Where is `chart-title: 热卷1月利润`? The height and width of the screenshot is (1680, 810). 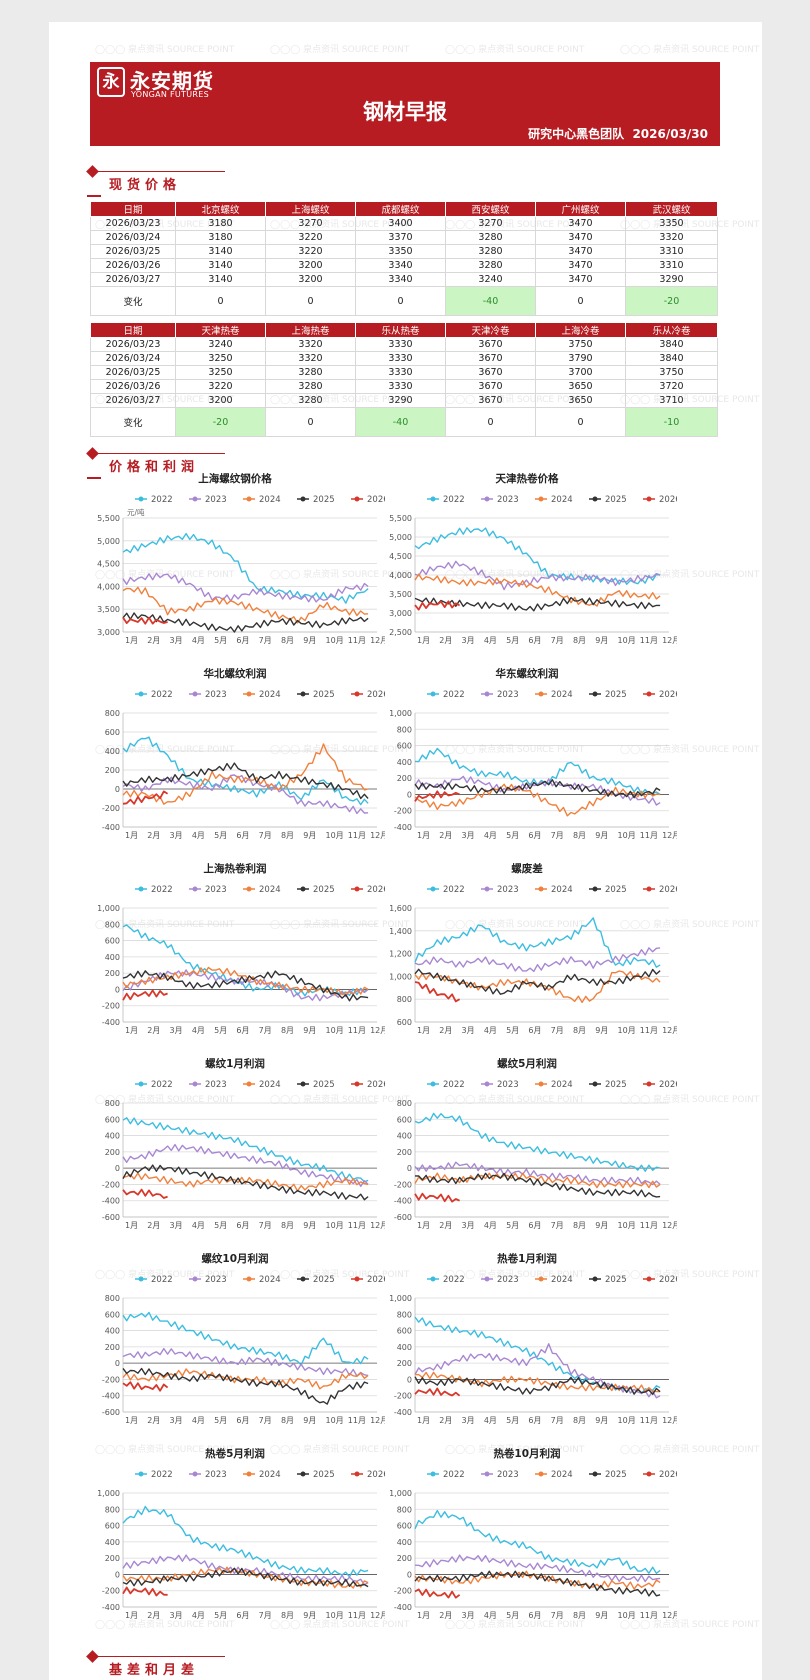
chart-title: 热卷1月利润 is located at coordinates (527, 1258).